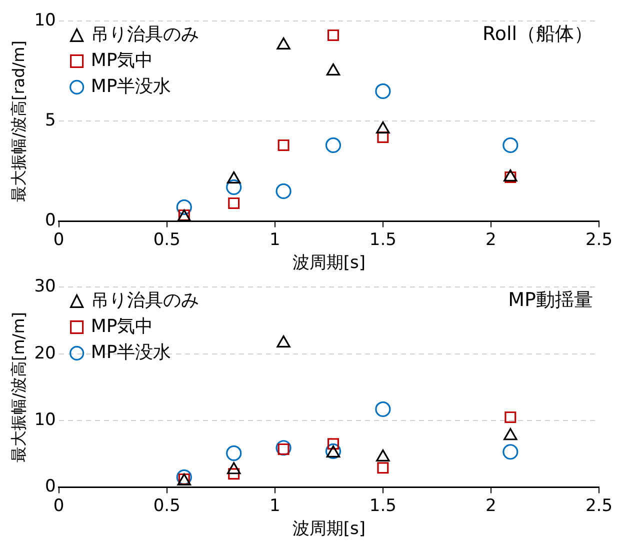 Image resolution: width=629 pixels, height=549 pixels. What do you see at coordinates (45, 286) in the screenshot?
I see `y-tick-label: 30` at bounding box center [45, 286].